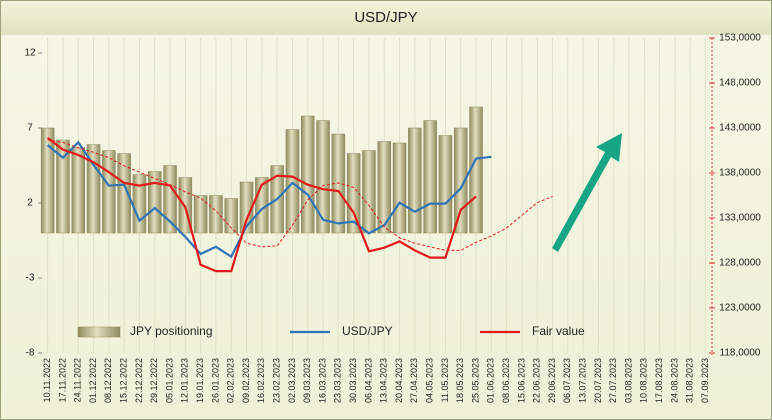 This screenshot has height=420, width=772. What do you see at coordinates (587, 192) in the screenshot?
I see `trend-arrow` at bounding box center [587, 192].